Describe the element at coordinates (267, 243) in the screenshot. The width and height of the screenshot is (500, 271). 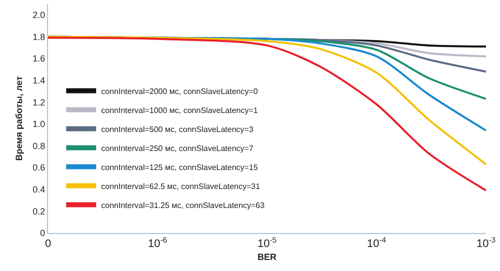
I see `x-tick-label: 10$^{-5}$` at that location.